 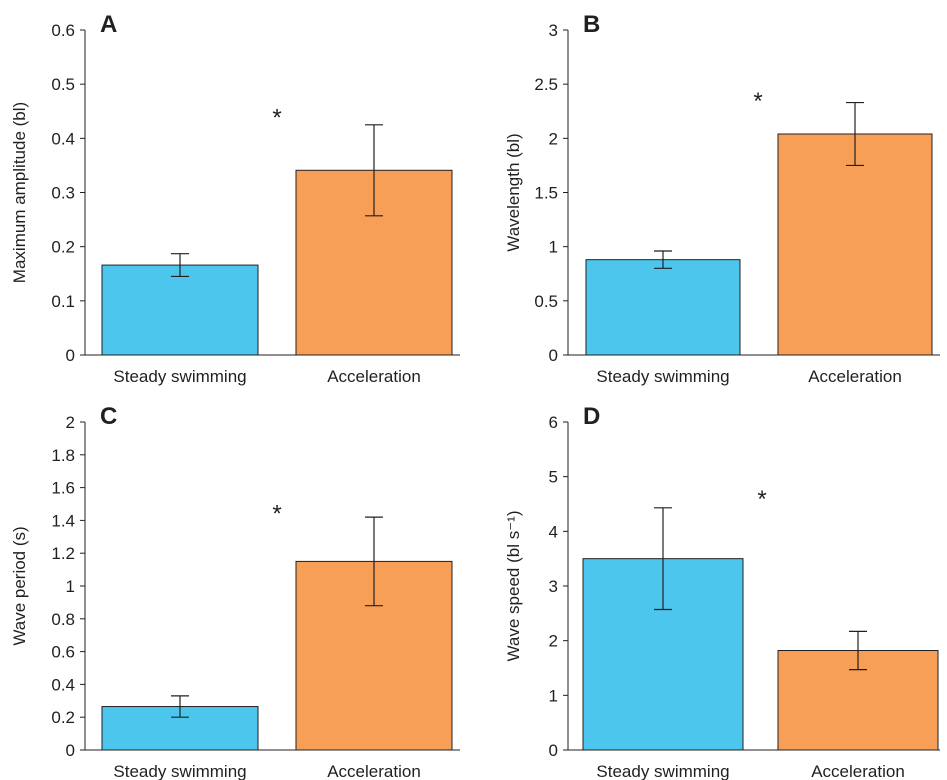 I want to click on y-axis-title: Maximum amplitude (bl), so click(x=19, y=192).